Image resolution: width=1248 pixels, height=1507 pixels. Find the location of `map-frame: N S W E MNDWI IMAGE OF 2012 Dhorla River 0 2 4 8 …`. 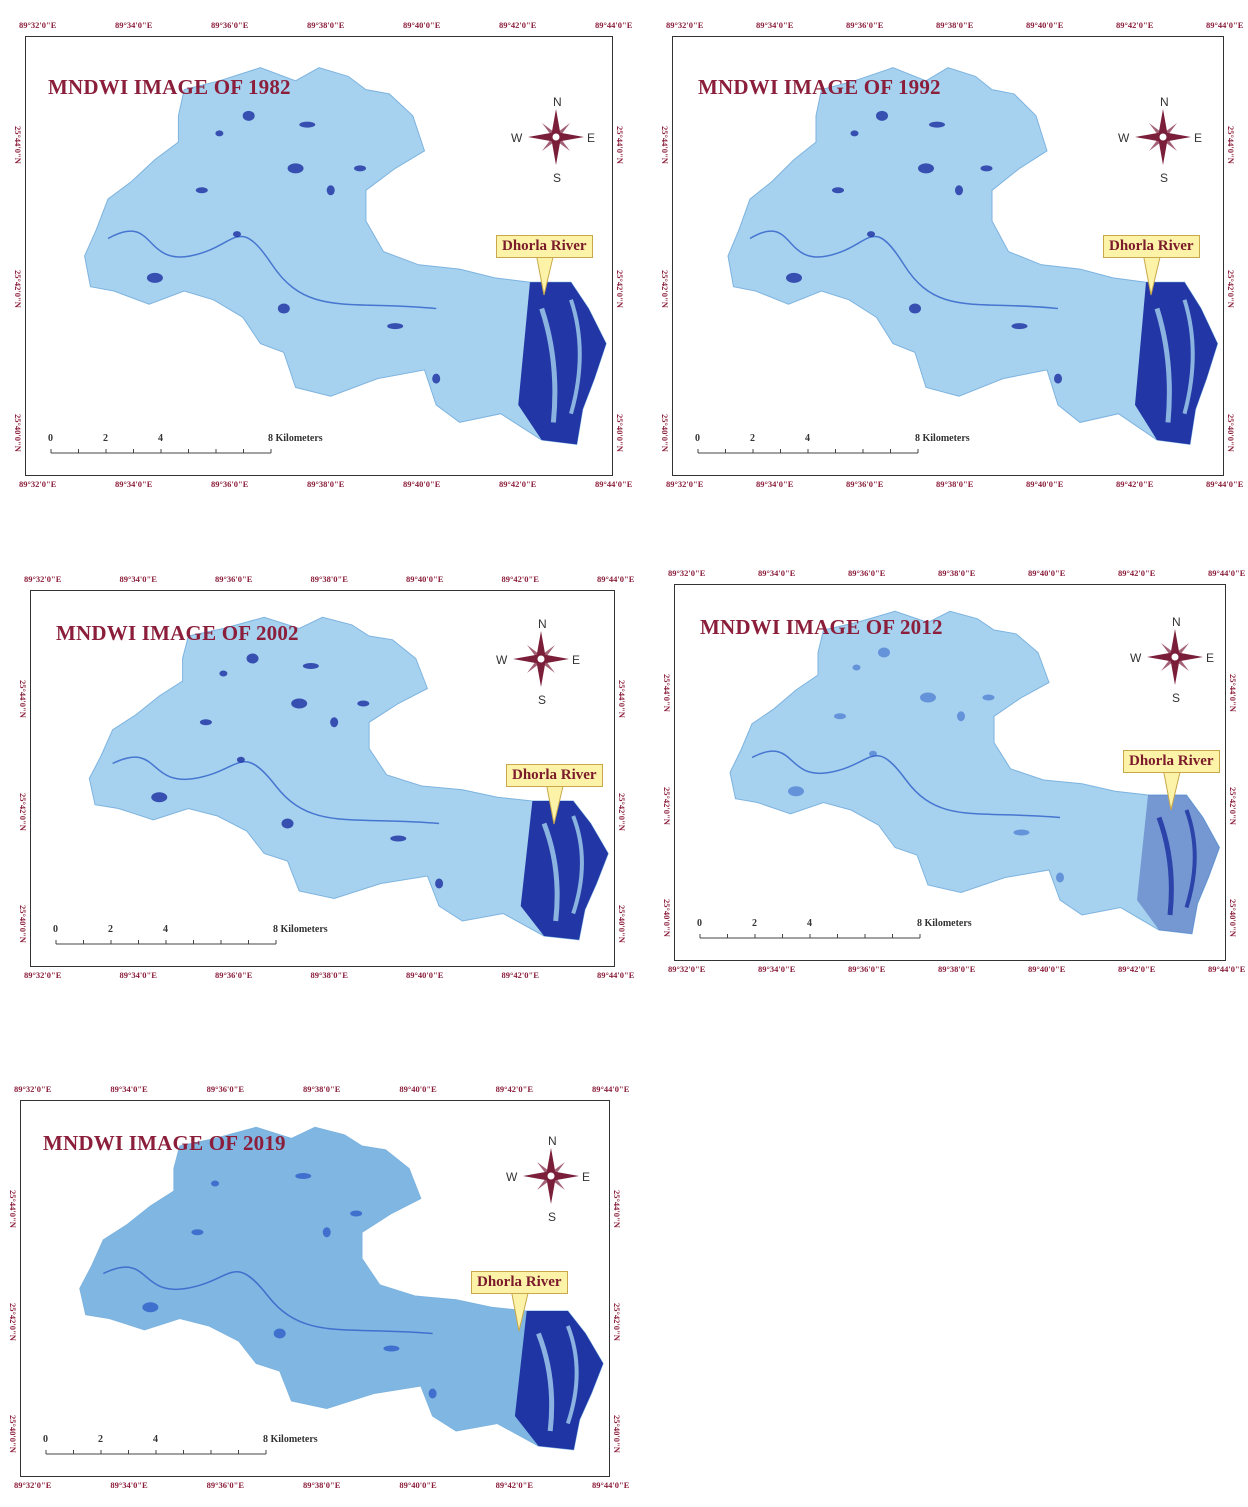

map-frame: N S W E MNDWI IMAGE OF 2012 Dhorla River 0 2 4 8 … is located at coordinates (950, 772).